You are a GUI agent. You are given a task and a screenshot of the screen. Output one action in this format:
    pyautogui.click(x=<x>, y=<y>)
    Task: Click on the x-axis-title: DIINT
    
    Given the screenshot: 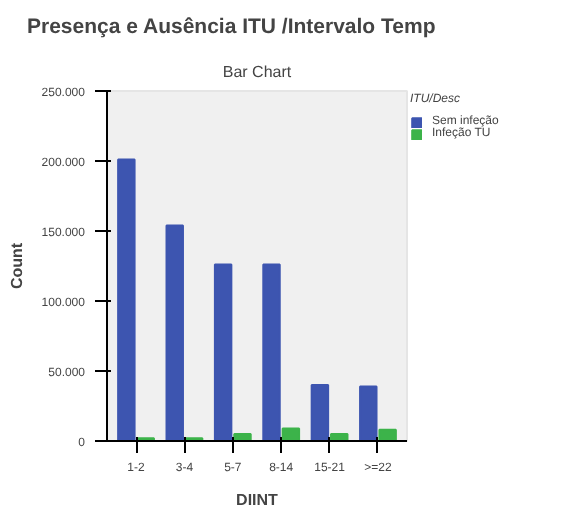 What is the action you would take?
    pyautogui.click(x=257, y=500)
    